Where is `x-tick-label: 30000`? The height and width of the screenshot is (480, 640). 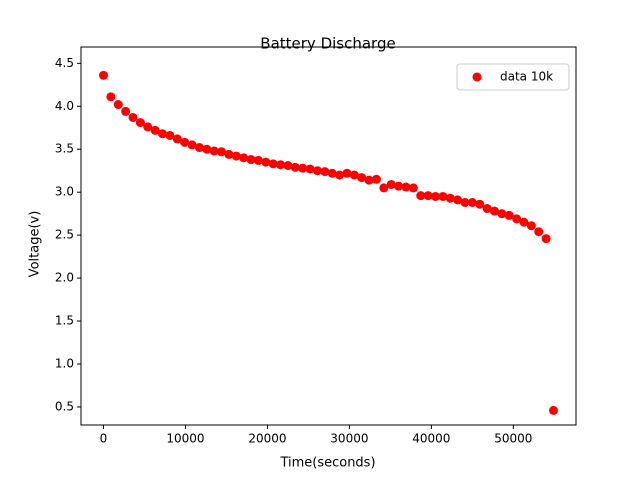 x-tick-label: 30000 is located at coordinates (349, 439).